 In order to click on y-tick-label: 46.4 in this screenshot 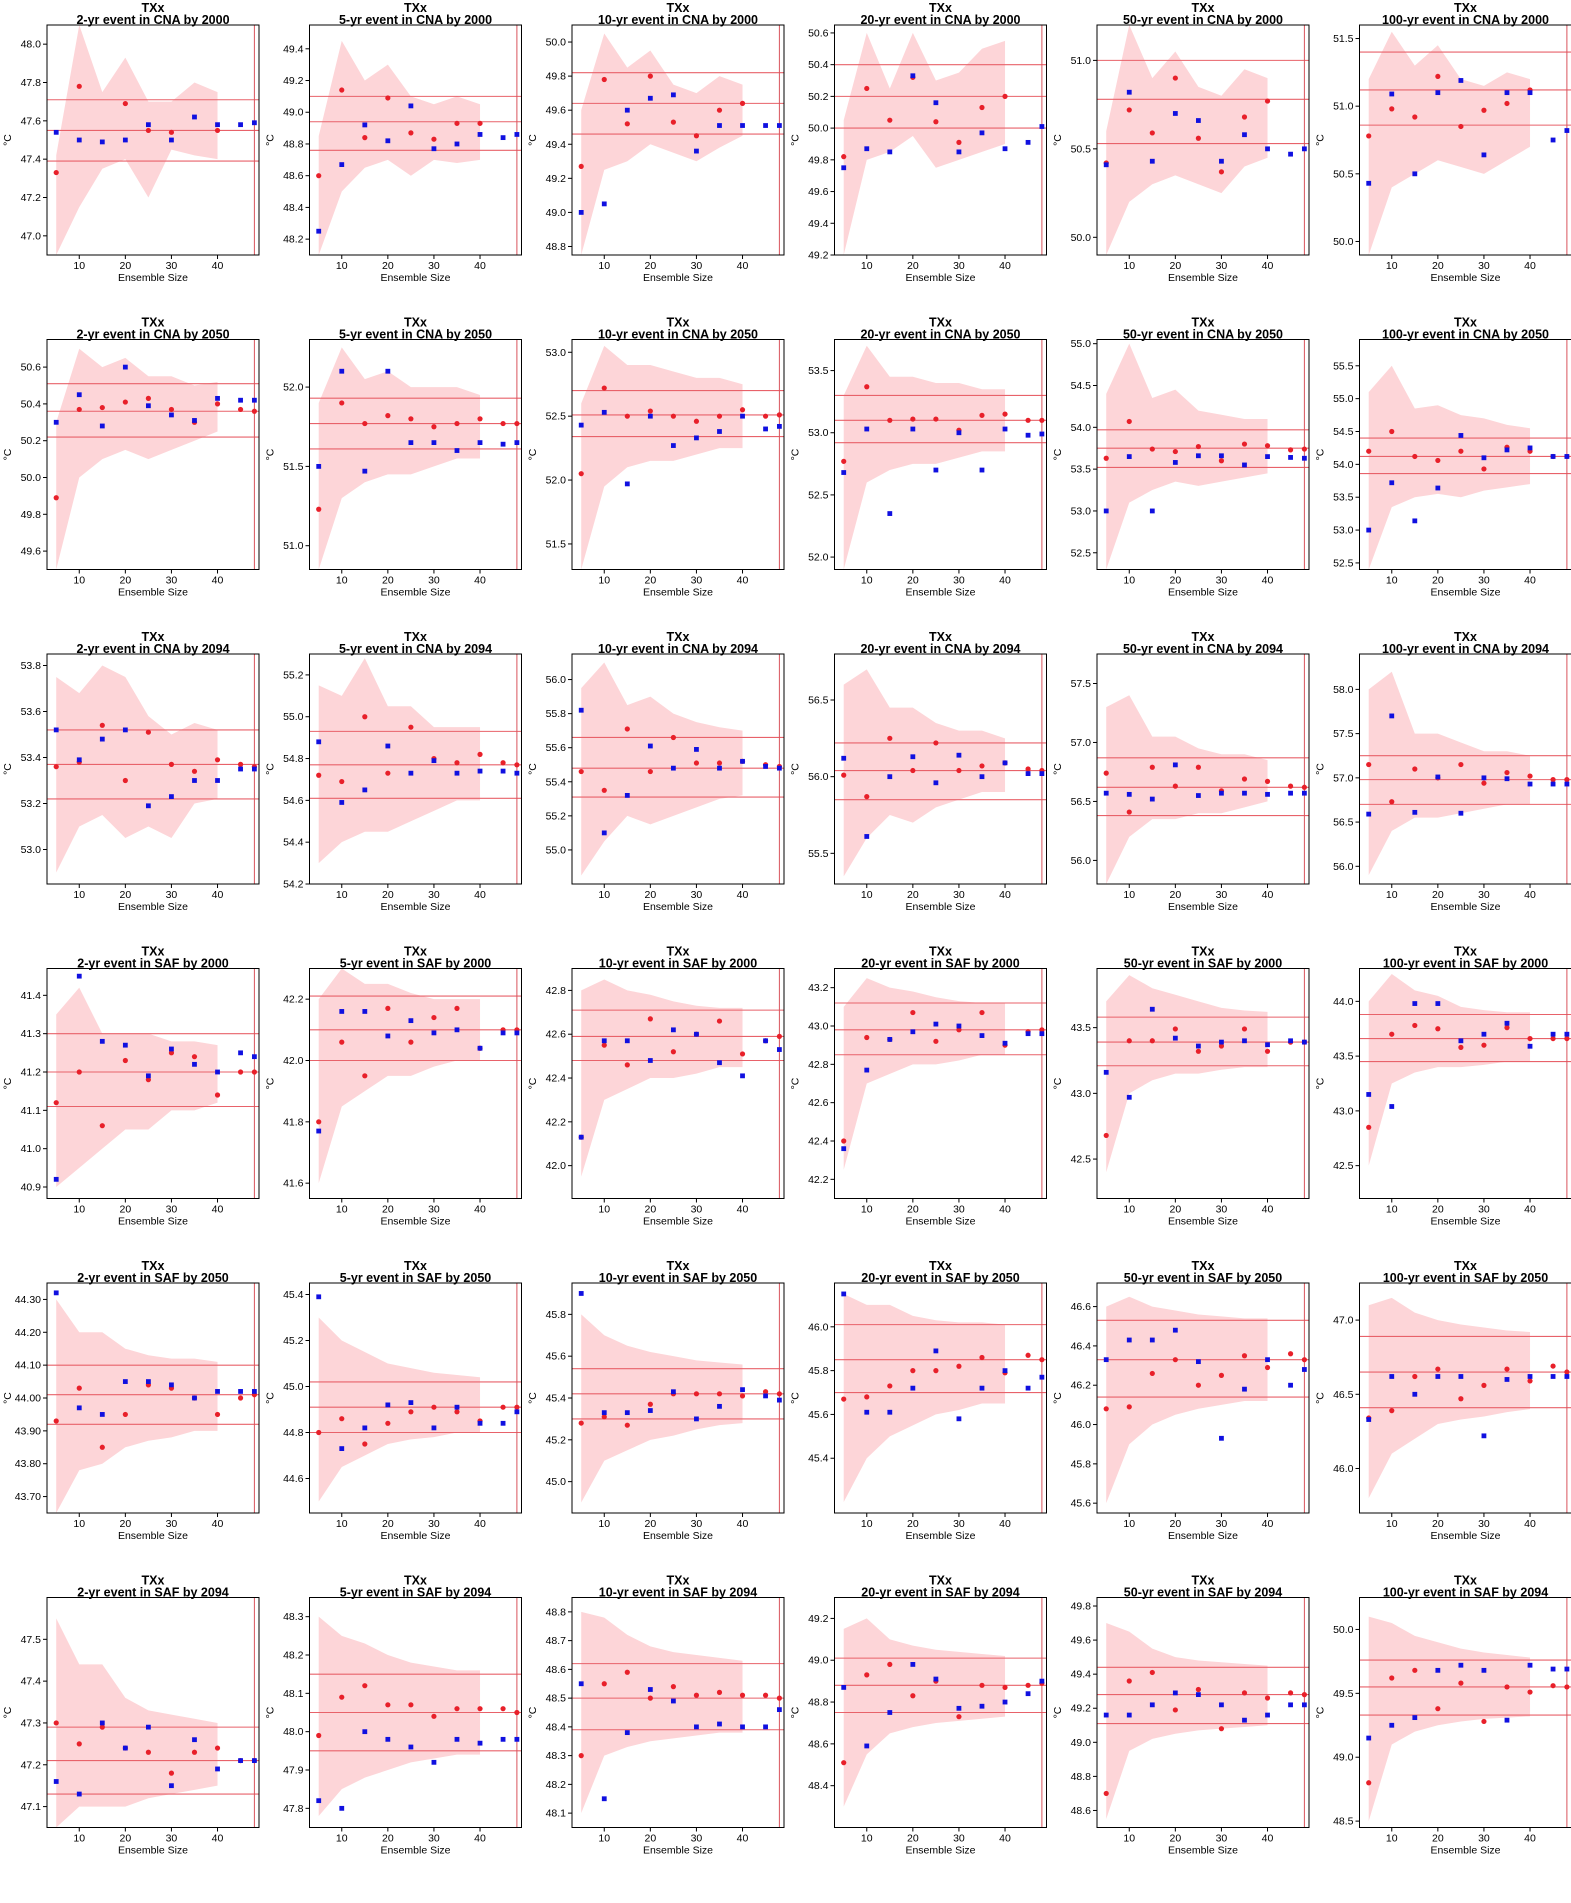, I will do `click(1081, 1346)`.